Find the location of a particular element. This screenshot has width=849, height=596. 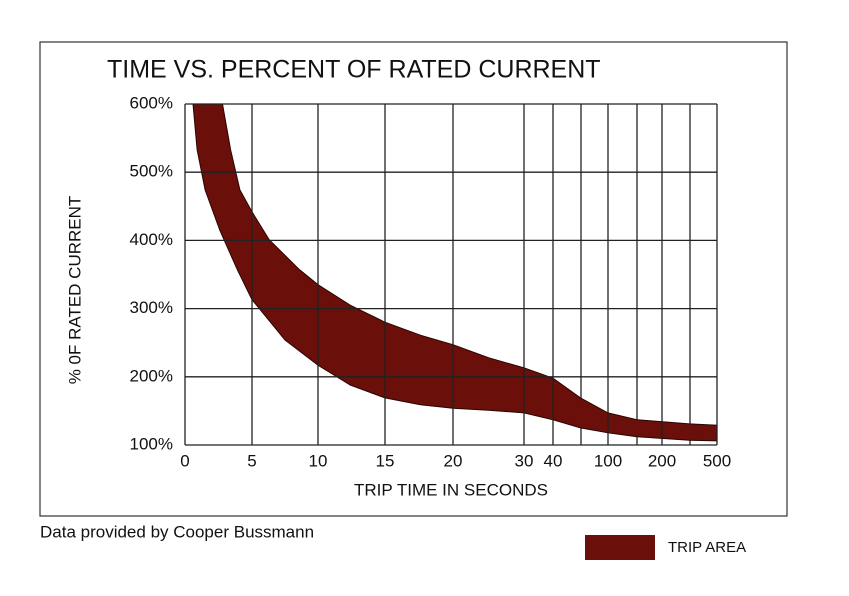

y-tick-label: 500% is located at coordinates (151, 171).